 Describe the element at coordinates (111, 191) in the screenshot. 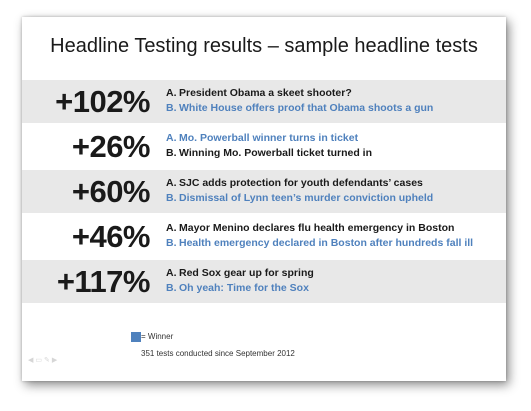

I see `lift-percent: +60%` at that location.